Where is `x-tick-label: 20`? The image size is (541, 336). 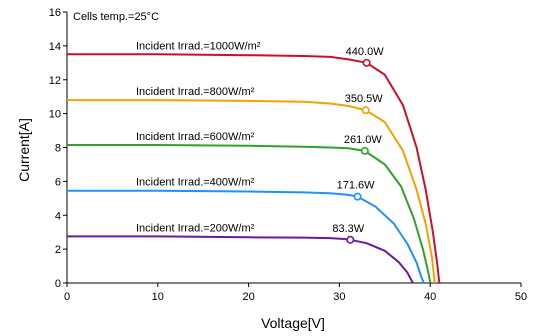
x-tick-label: 20 is located at coordinates (248, 297).